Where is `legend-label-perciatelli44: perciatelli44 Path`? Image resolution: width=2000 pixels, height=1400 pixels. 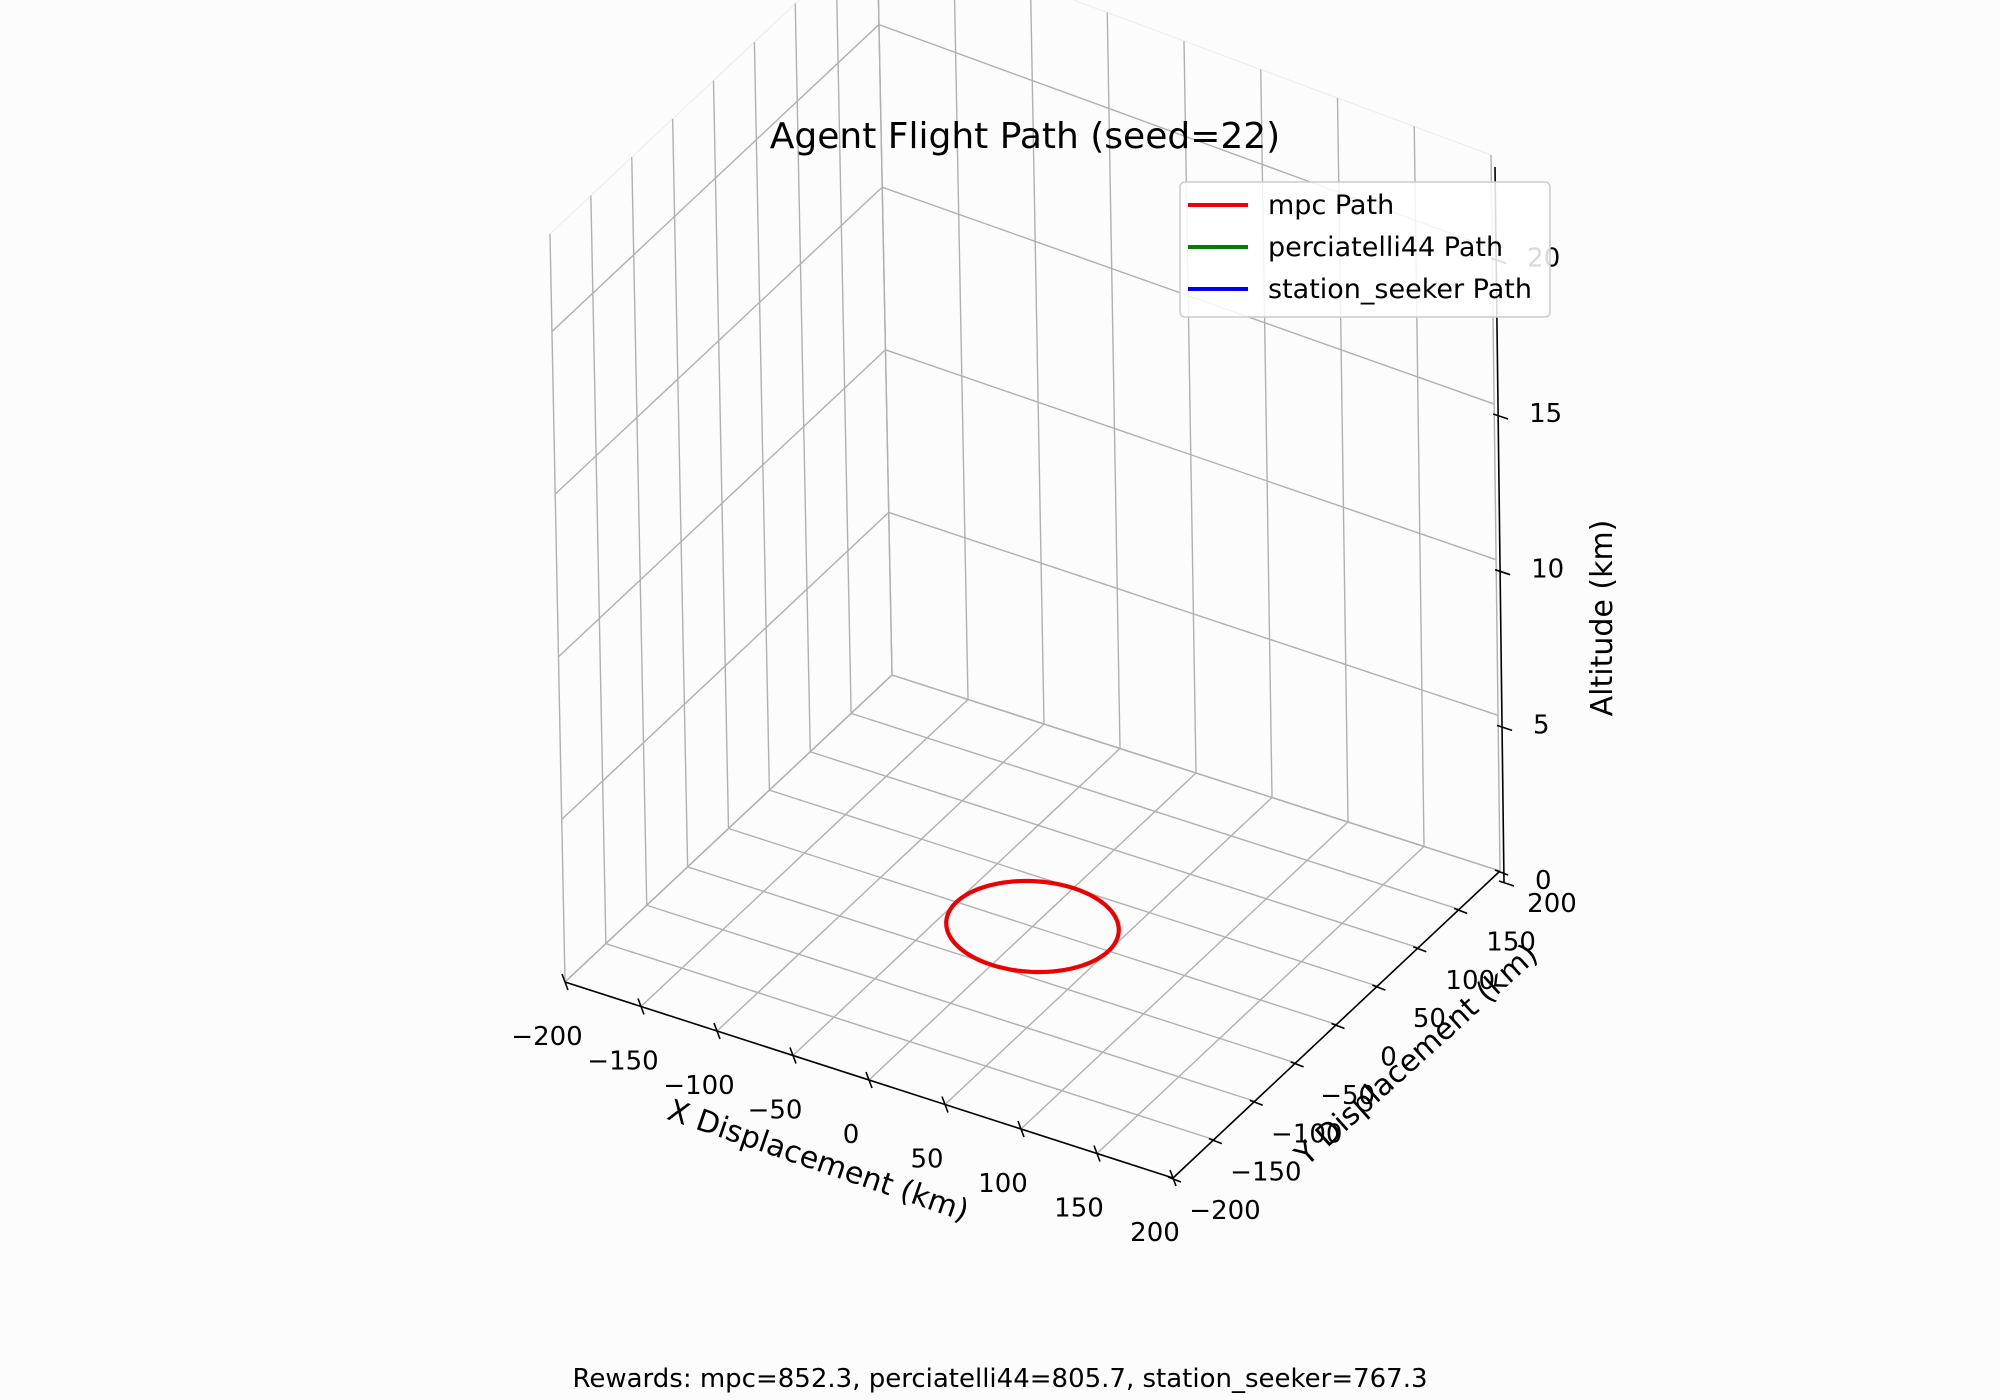 legend-label-perciatelli44: perciatelli44 Path is located at coordinates (1385, 247).